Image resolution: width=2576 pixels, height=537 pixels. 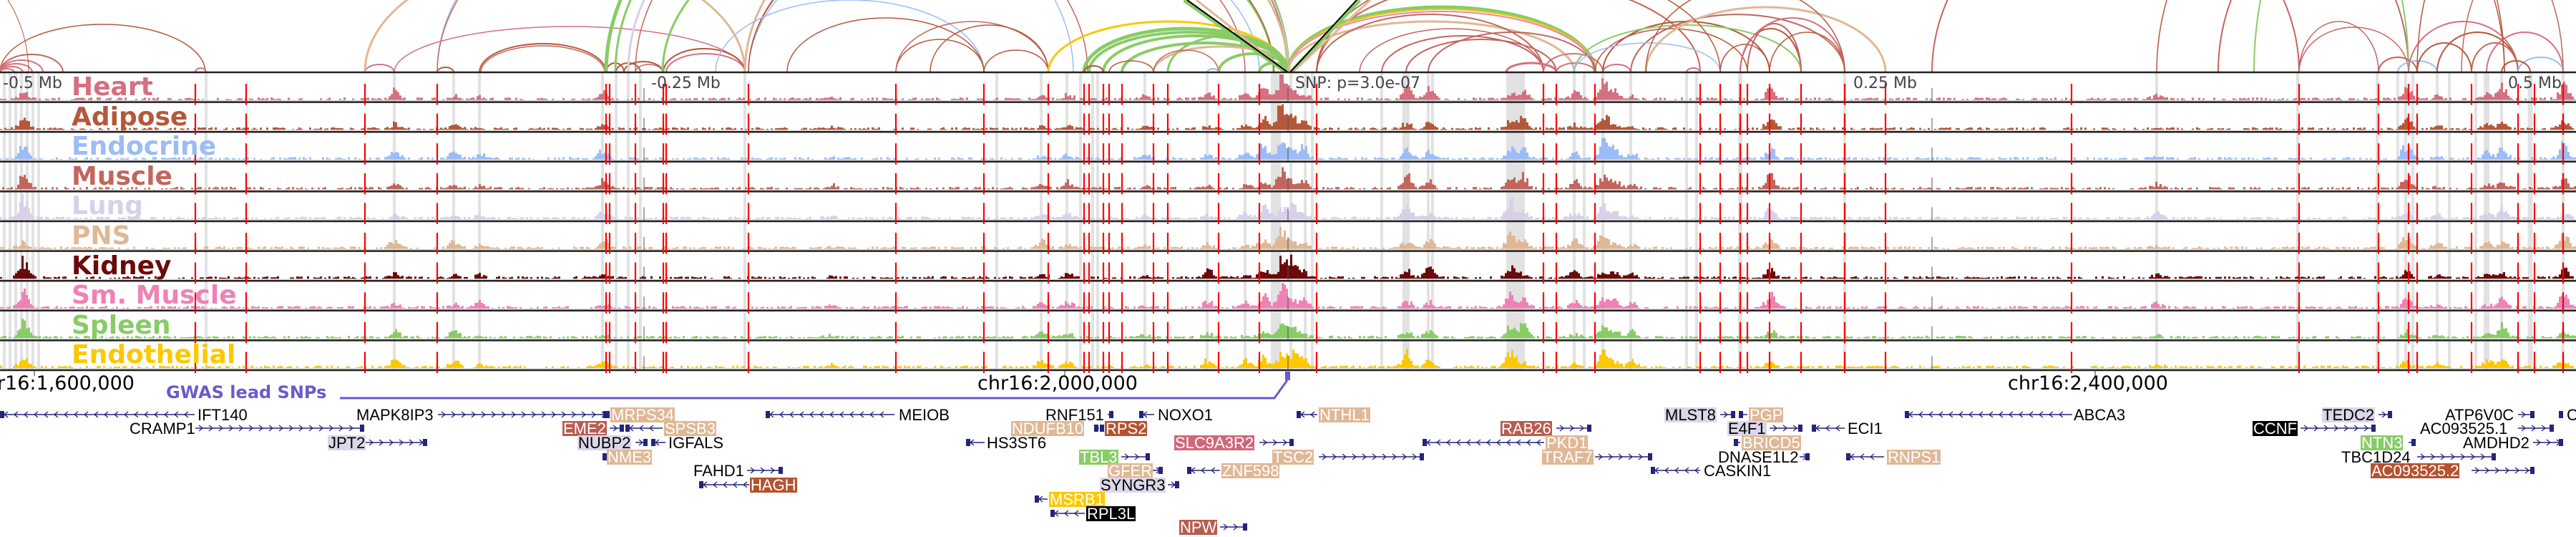 What do you see at coordinates (642, 415) in the screenshot?
I see `gene-label-mrps34: MRPS34` at bounding box center [642, 415].